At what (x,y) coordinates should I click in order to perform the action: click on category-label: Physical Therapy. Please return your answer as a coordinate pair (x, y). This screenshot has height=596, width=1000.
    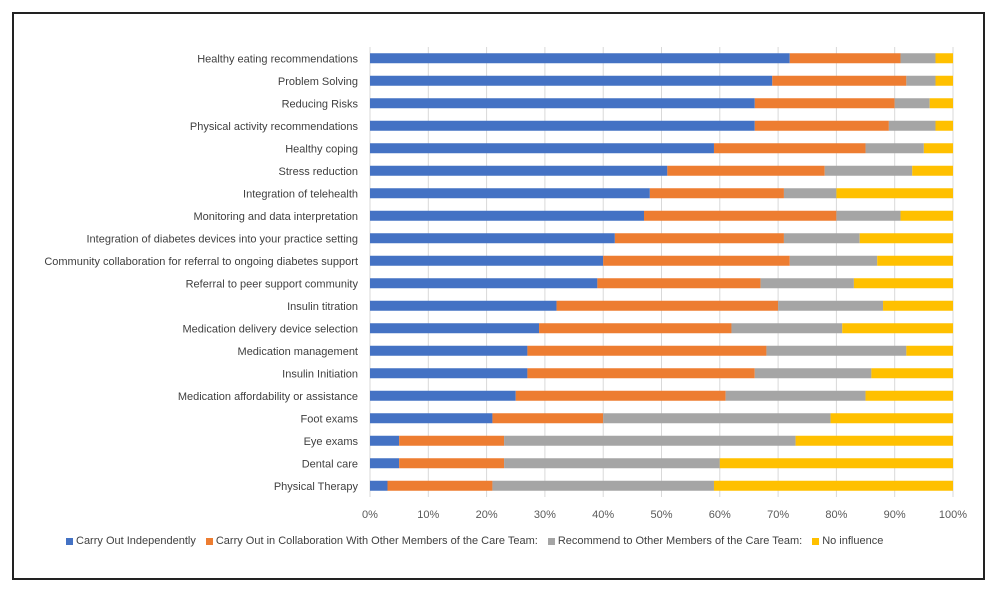
    Looking at the image, I should click on (316, 487).